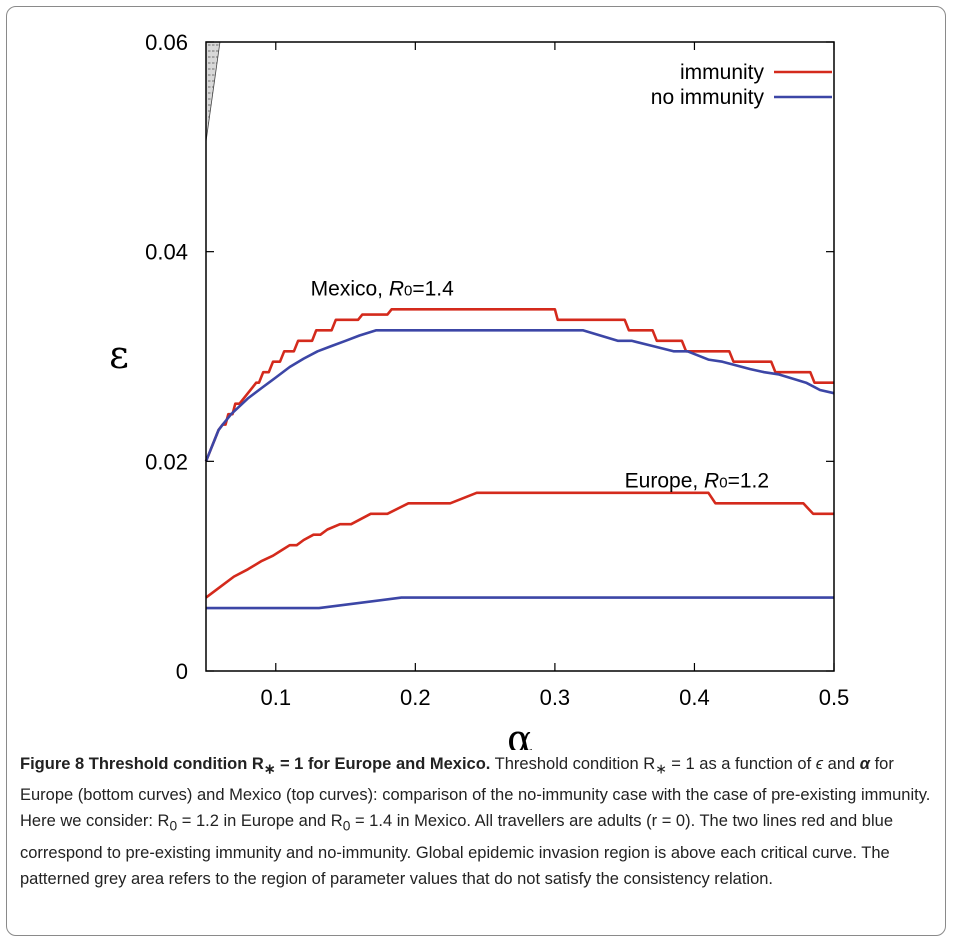 Image resolution: width=954 pixels, height=946 pixels. Describe the element at coordinates (173, 826) in the screenshot. I see `caption-sub-4: 0` at that location.